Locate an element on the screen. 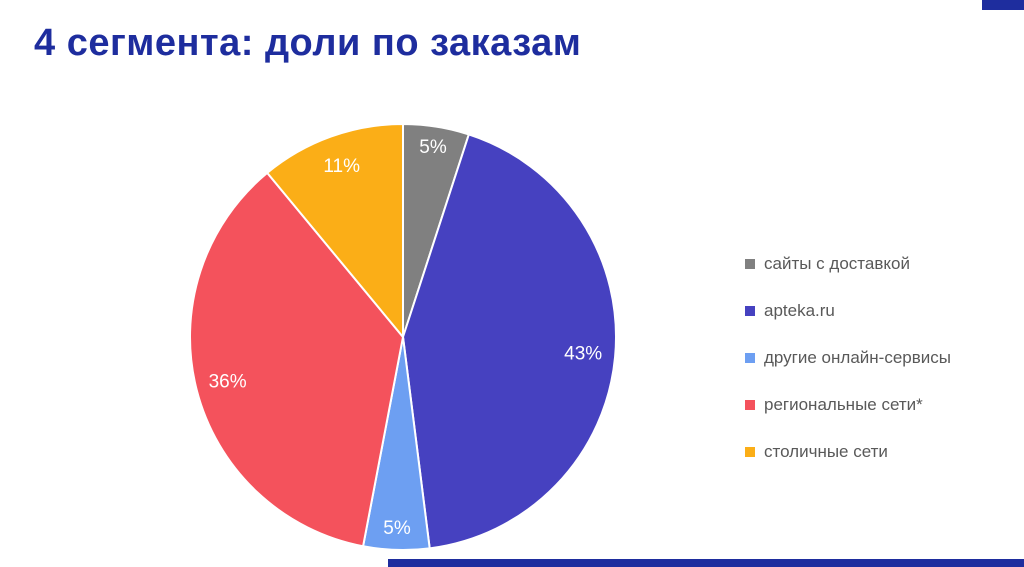 The image size is (1024, 567). legend-label: сайты с доставкой is located at coordinates (837, 263).